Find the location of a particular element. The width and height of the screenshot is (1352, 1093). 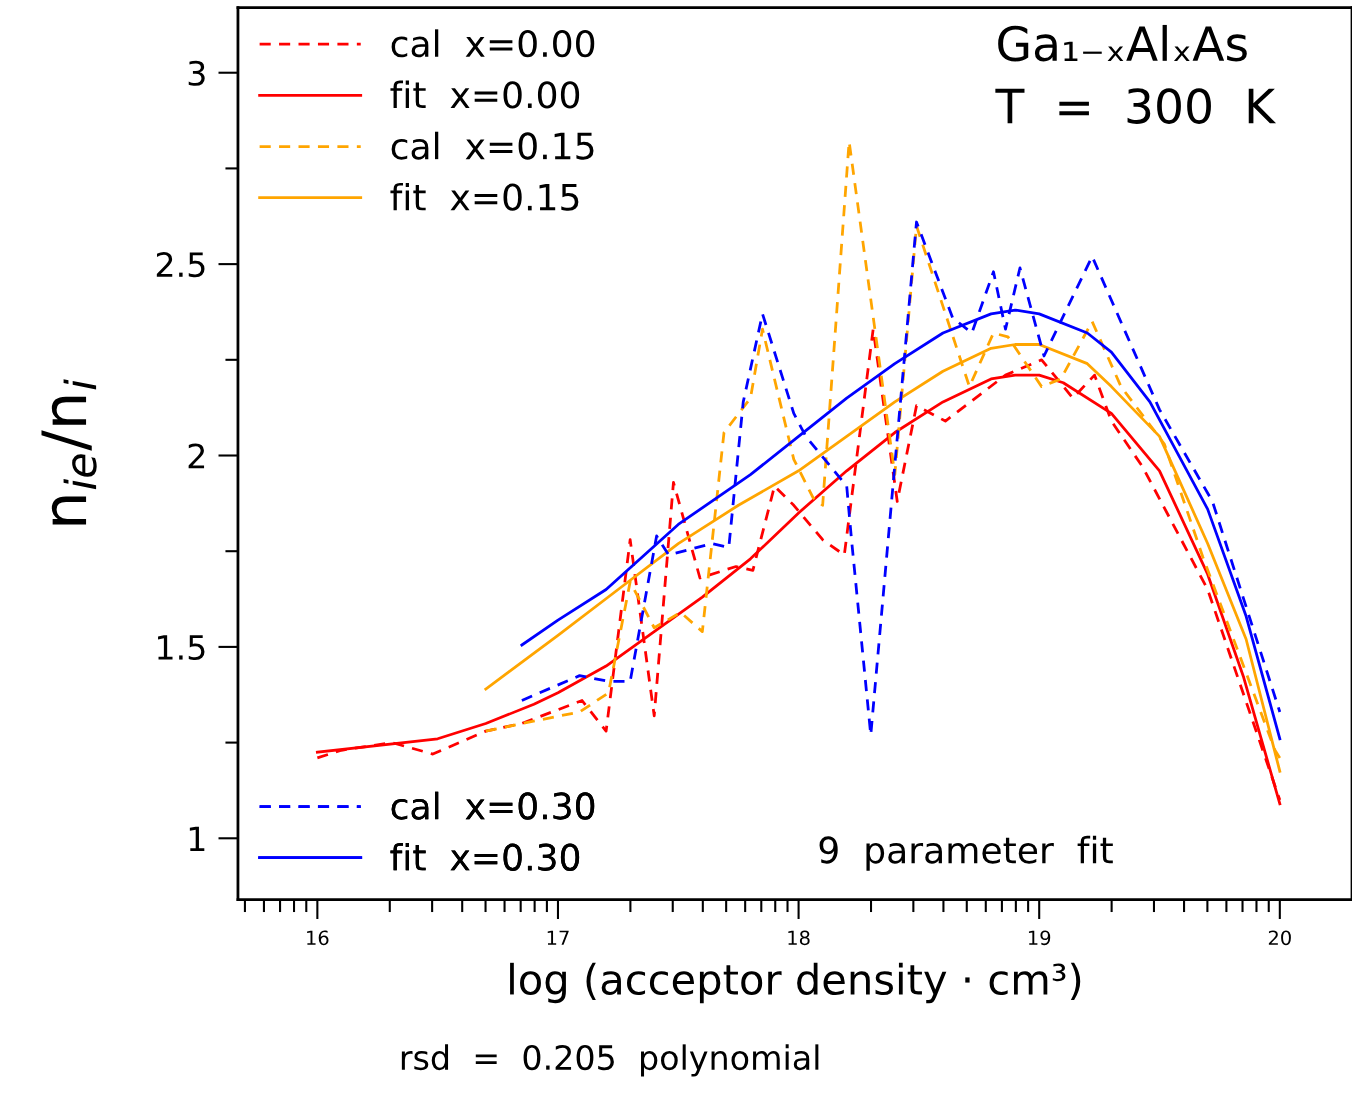

x-tick-label: 16 is located at coordinates (318, 938).